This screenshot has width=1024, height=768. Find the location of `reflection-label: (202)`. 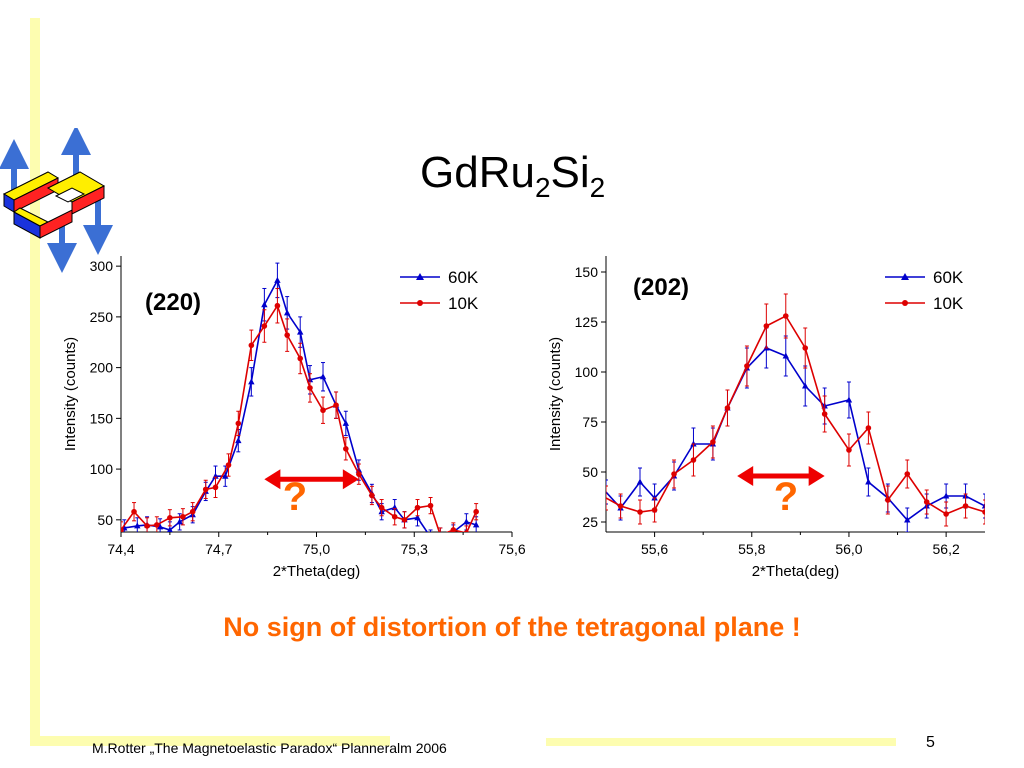

reflection-label: (202) is located at coordinates (661, 287).